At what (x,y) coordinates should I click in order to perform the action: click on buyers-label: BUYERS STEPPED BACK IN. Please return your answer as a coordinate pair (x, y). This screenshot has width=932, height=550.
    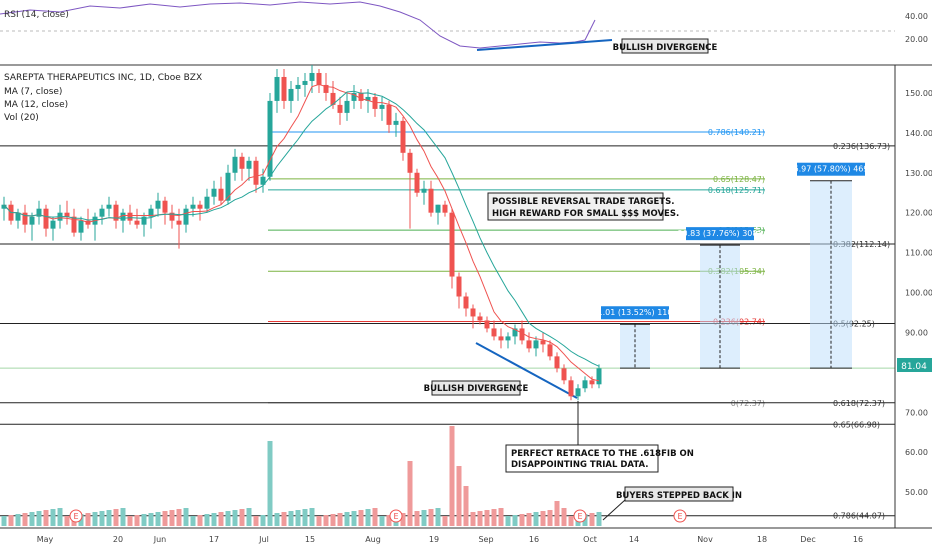
    Looking at the image, I should click on (679, 496).